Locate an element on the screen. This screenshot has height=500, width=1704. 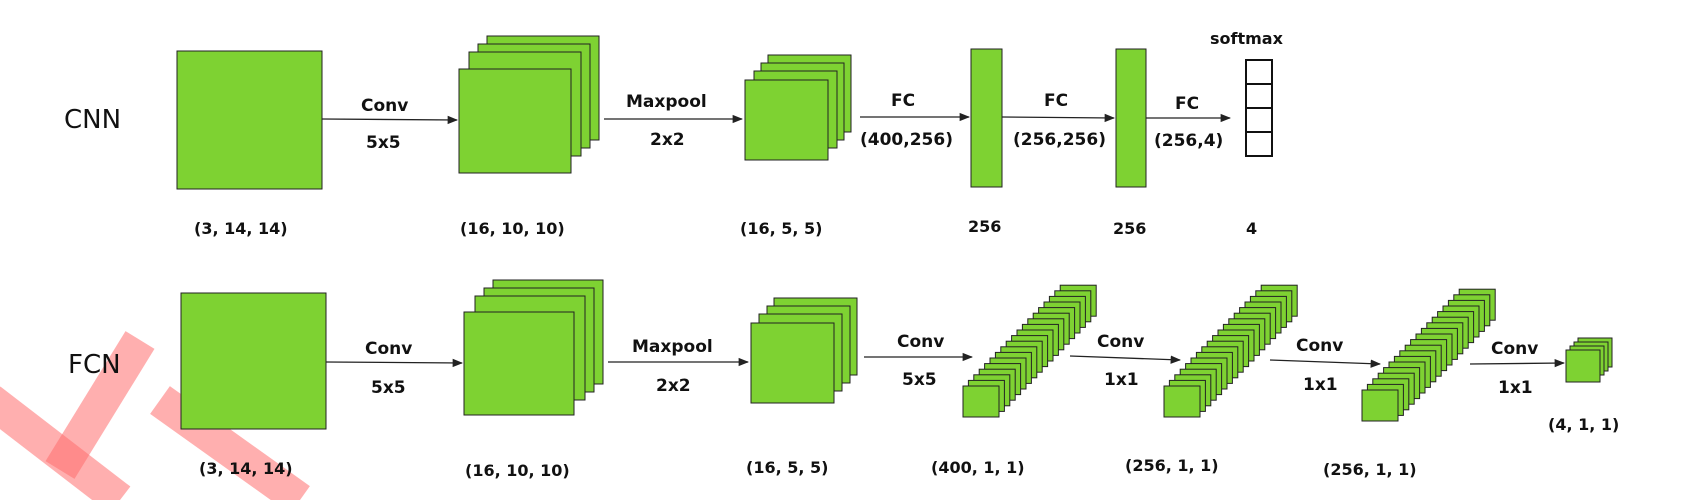
cnn-row-label: CNN is located at coordinates (92, 120).